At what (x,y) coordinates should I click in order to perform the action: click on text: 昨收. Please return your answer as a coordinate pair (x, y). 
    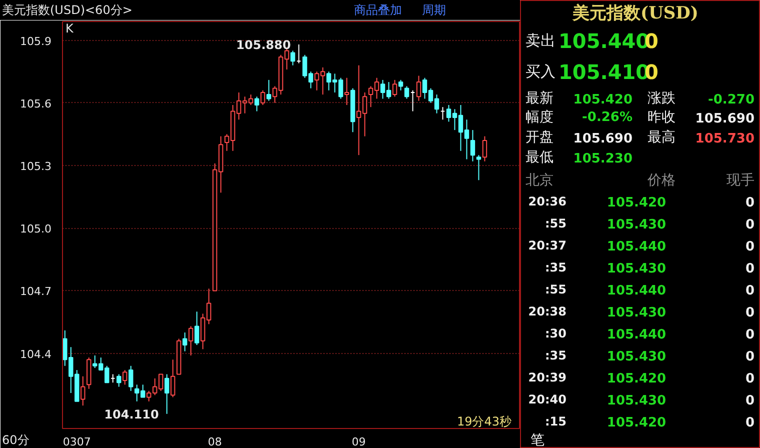
    Looking at the image, I should click on (662, 118).